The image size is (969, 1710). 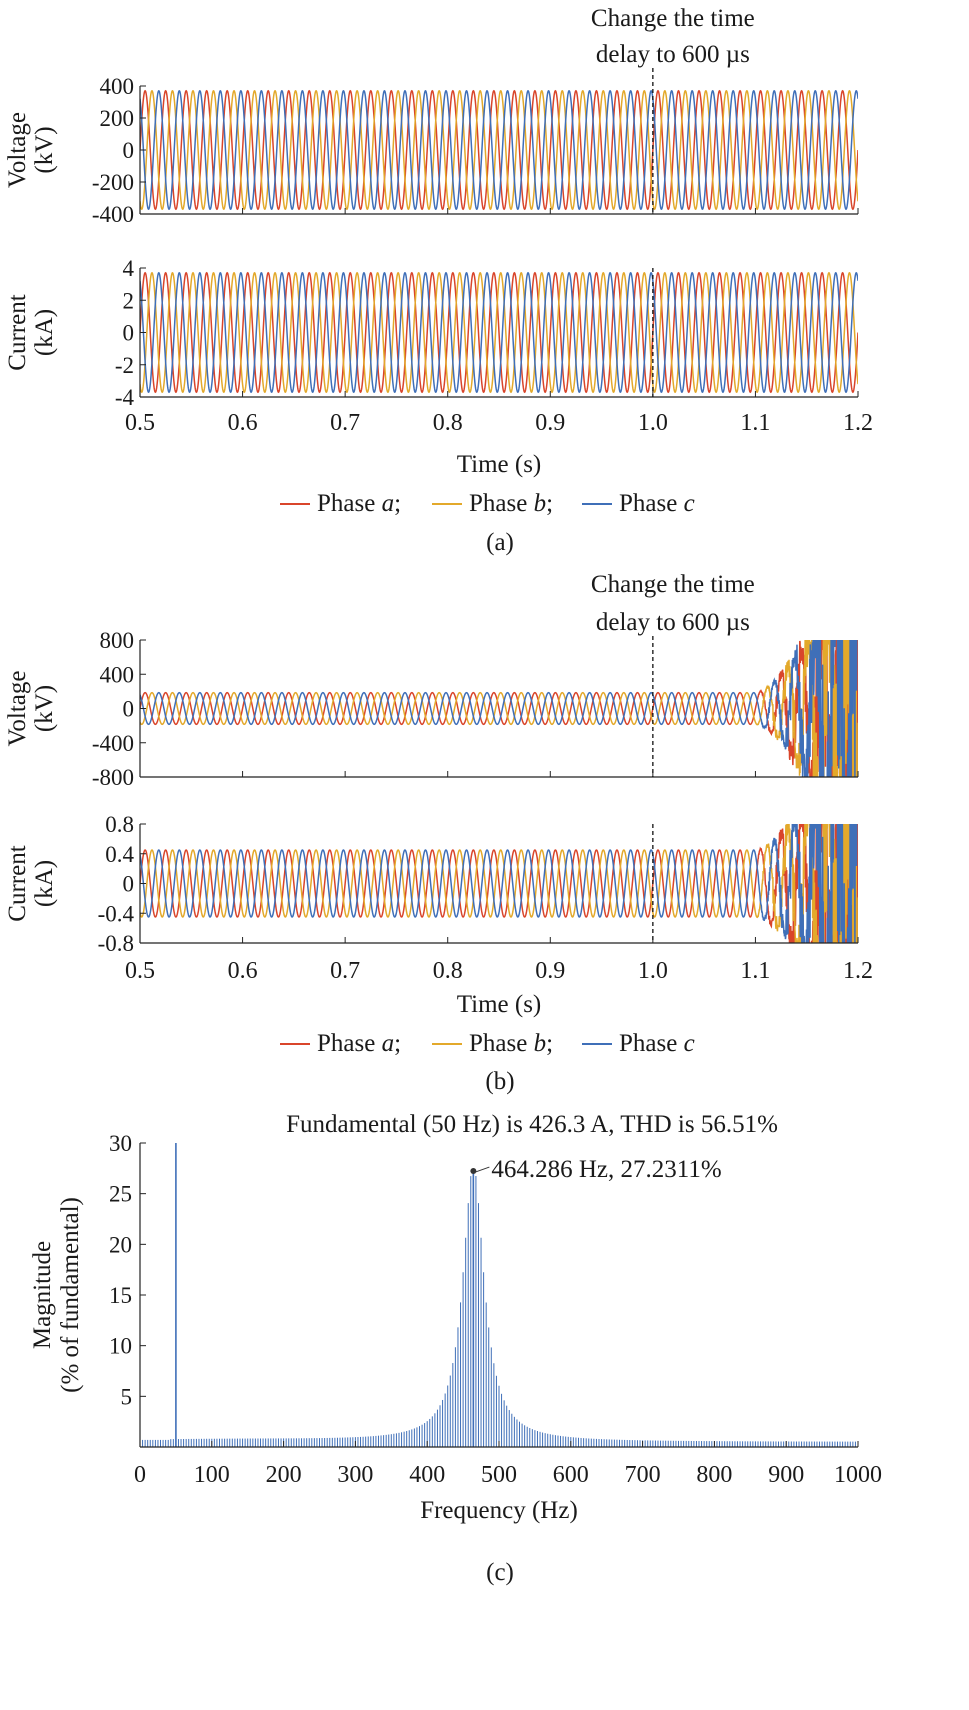 What do you see at coordinates (113, 182) in the screenshot?
I see `y-tick-label: -200` at bounding box center [113, 182].